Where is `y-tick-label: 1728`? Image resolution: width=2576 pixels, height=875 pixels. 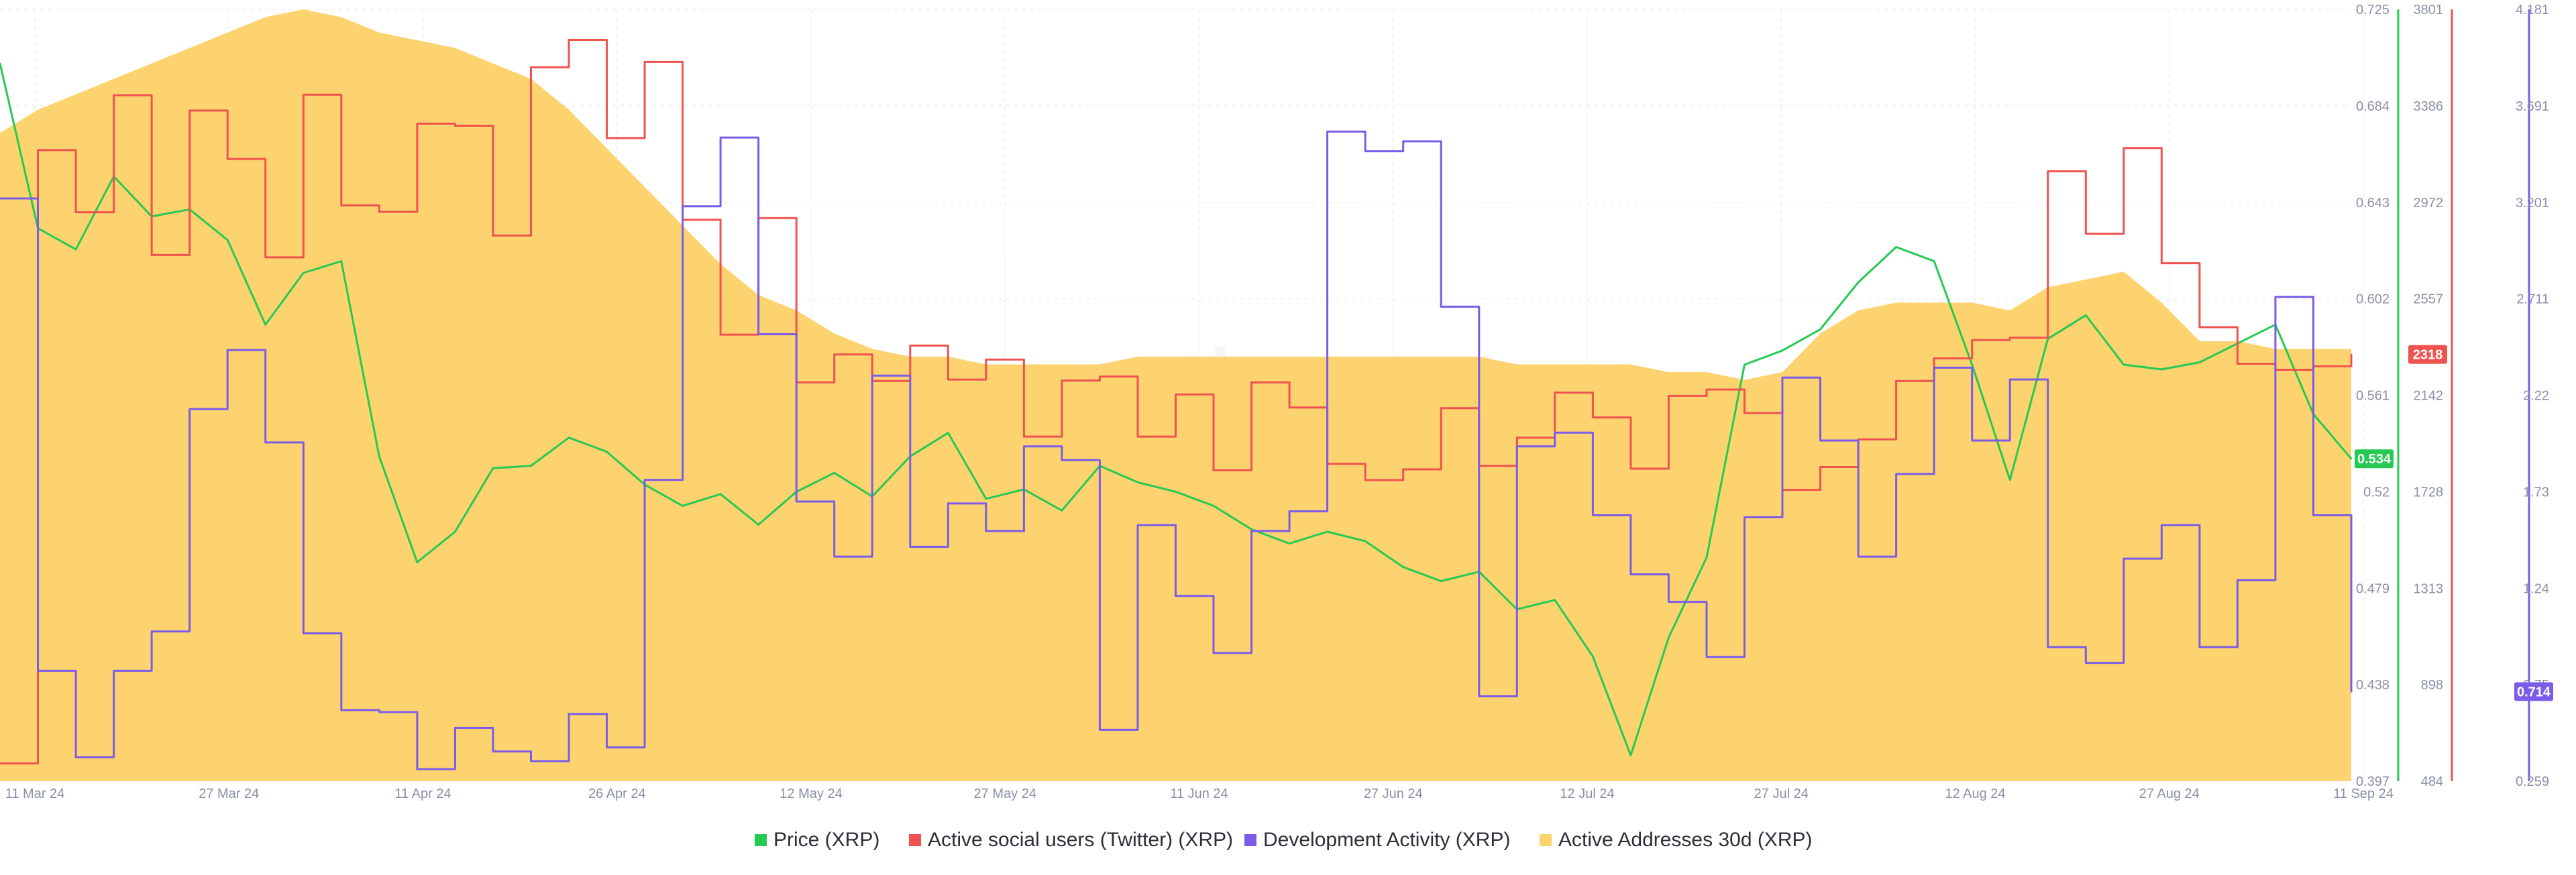 y-tick-label: 1728 is located at coordinates (2429, 492).